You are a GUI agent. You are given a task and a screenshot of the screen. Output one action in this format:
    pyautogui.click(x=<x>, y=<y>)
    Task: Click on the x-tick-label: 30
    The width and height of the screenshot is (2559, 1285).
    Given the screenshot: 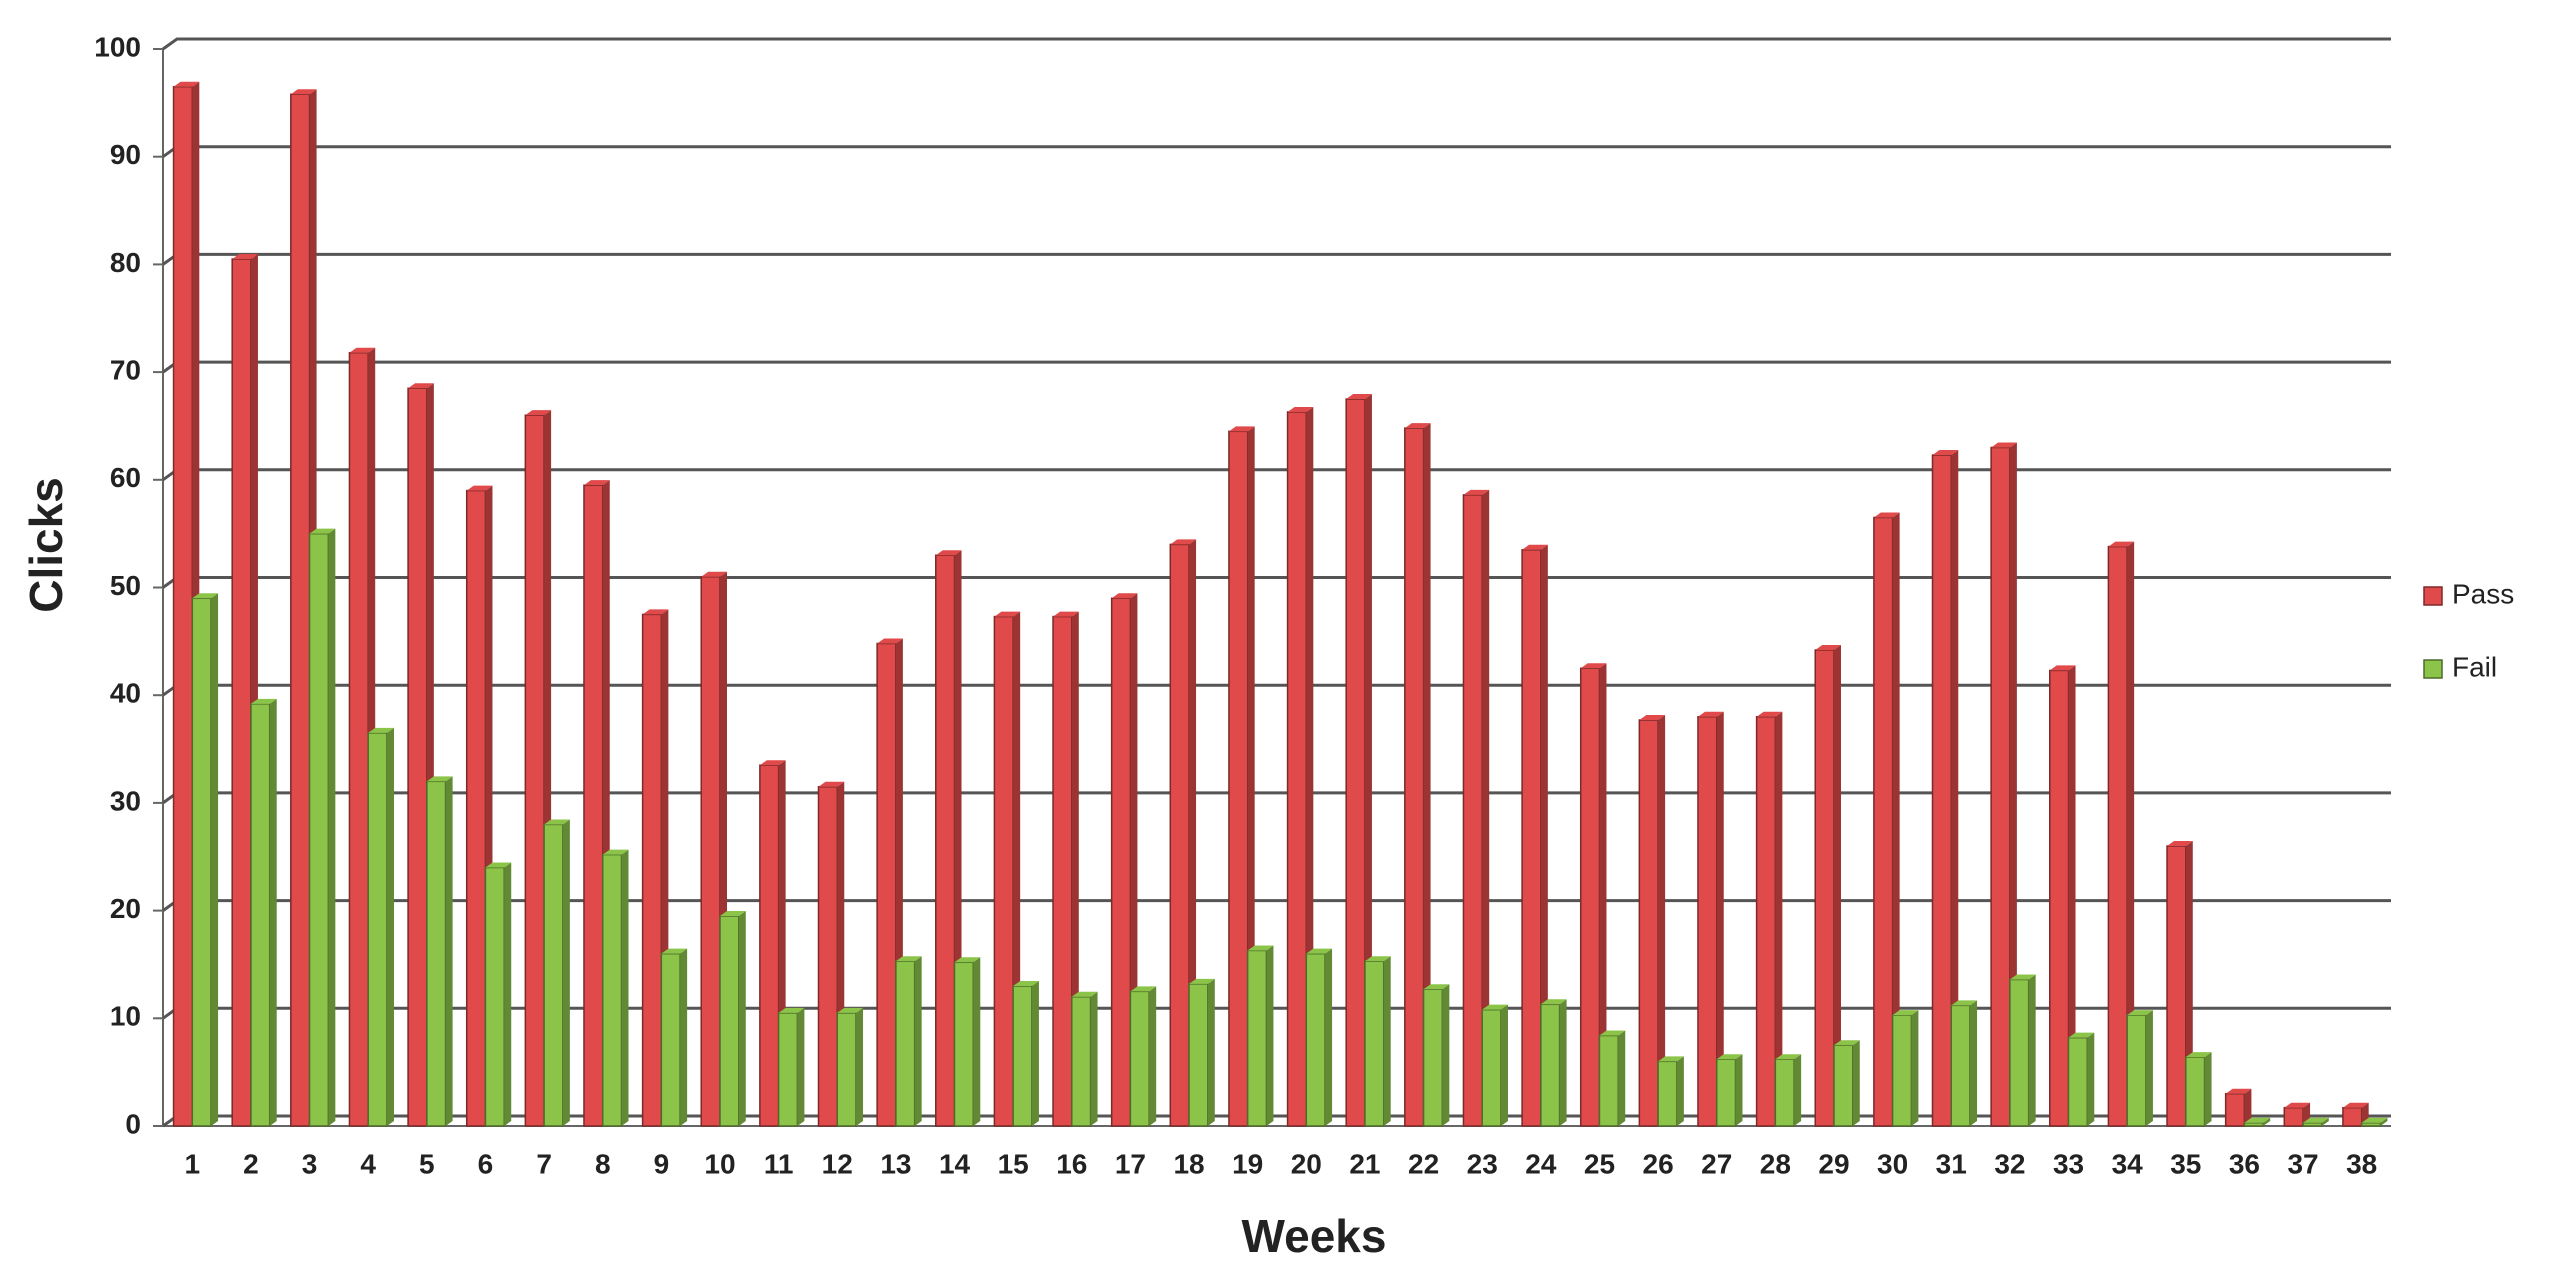 What is the action you would take?
    pyautogui.click(x=1892, y=1163)
    